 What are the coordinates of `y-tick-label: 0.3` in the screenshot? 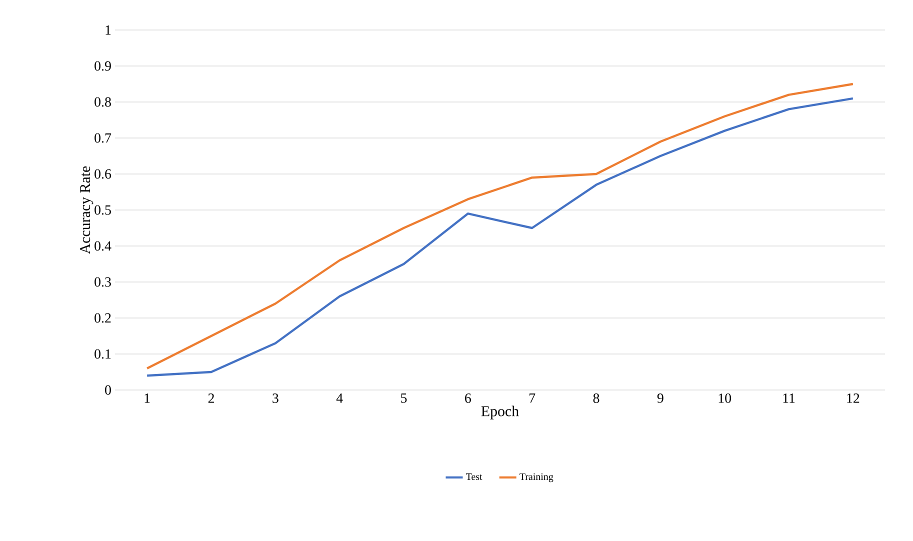 It's located at (102, 282).